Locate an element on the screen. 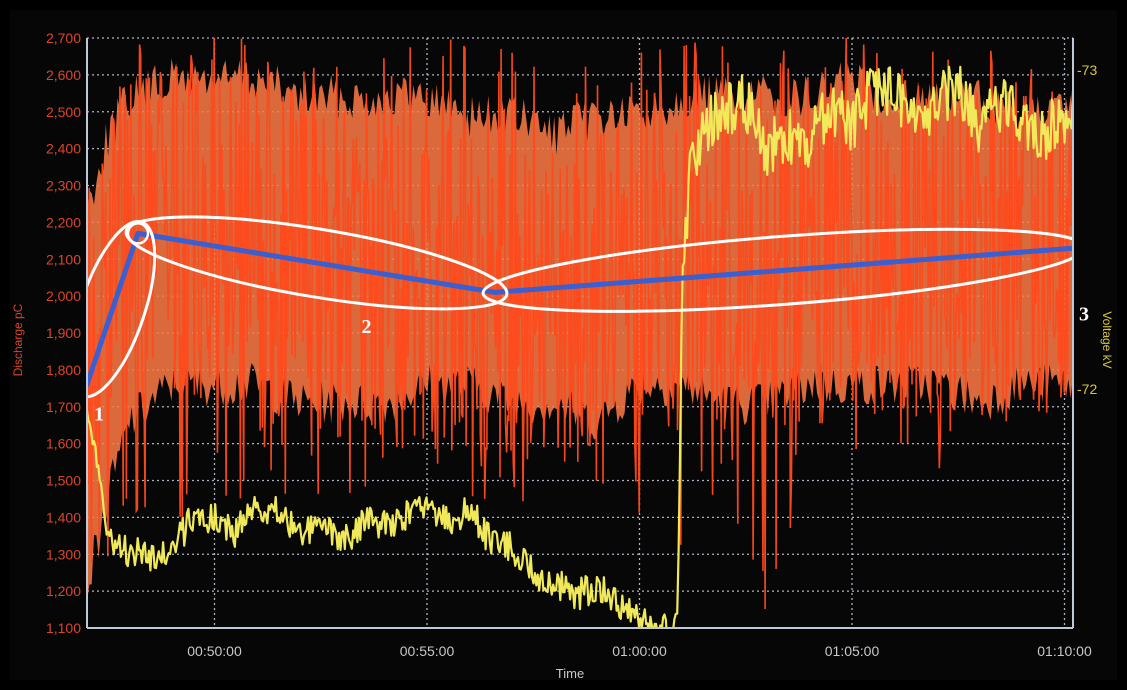  y-left-tick-label: 2,200 is located at coordinates (63, 222).